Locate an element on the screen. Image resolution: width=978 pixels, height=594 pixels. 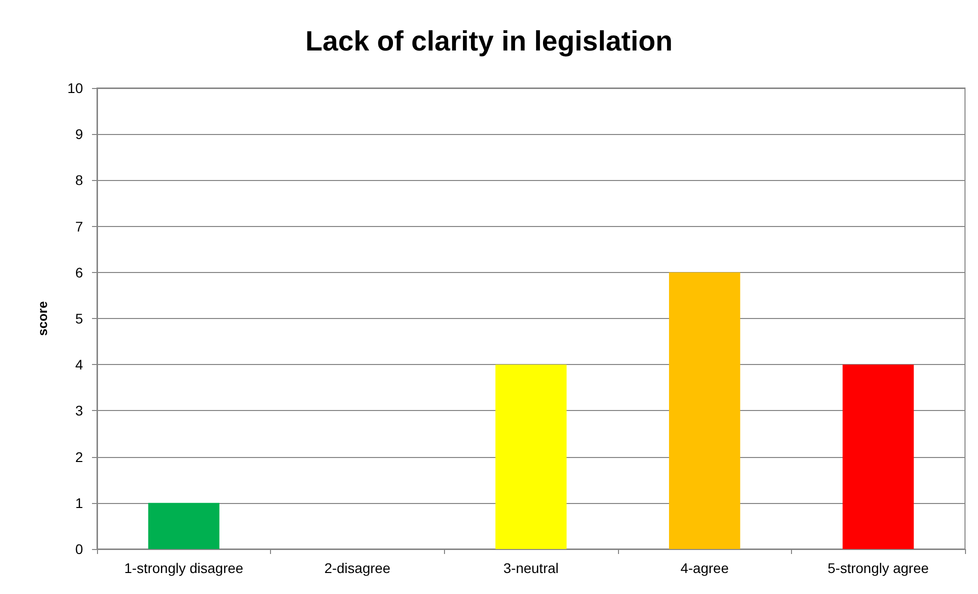
x-tick-label: 3-neutral is located at coordinates (531, 568).